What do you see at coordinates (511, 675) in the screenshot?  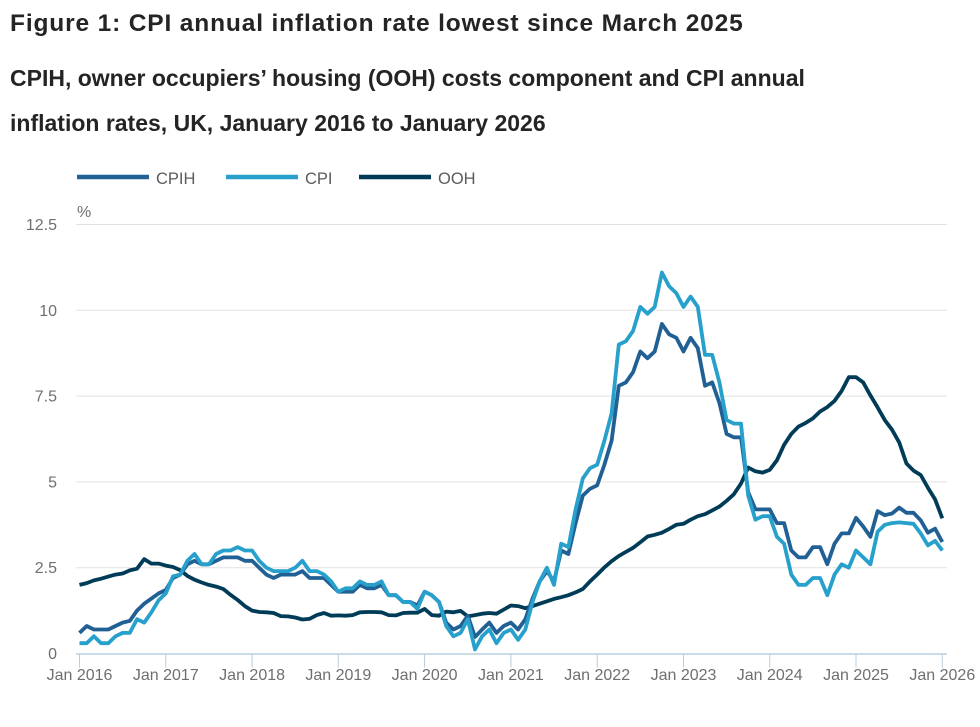 I see `svg-text: Jan 2021` at bounding box center [511, 675].